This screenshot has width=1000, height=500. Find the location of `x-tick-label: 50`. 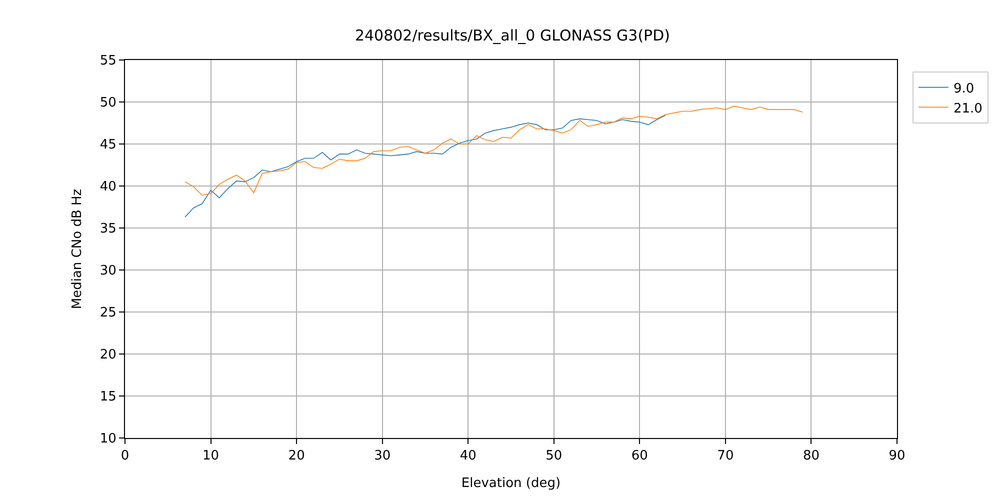

x-tick-label: 50 is located at coordinates (554, 456).